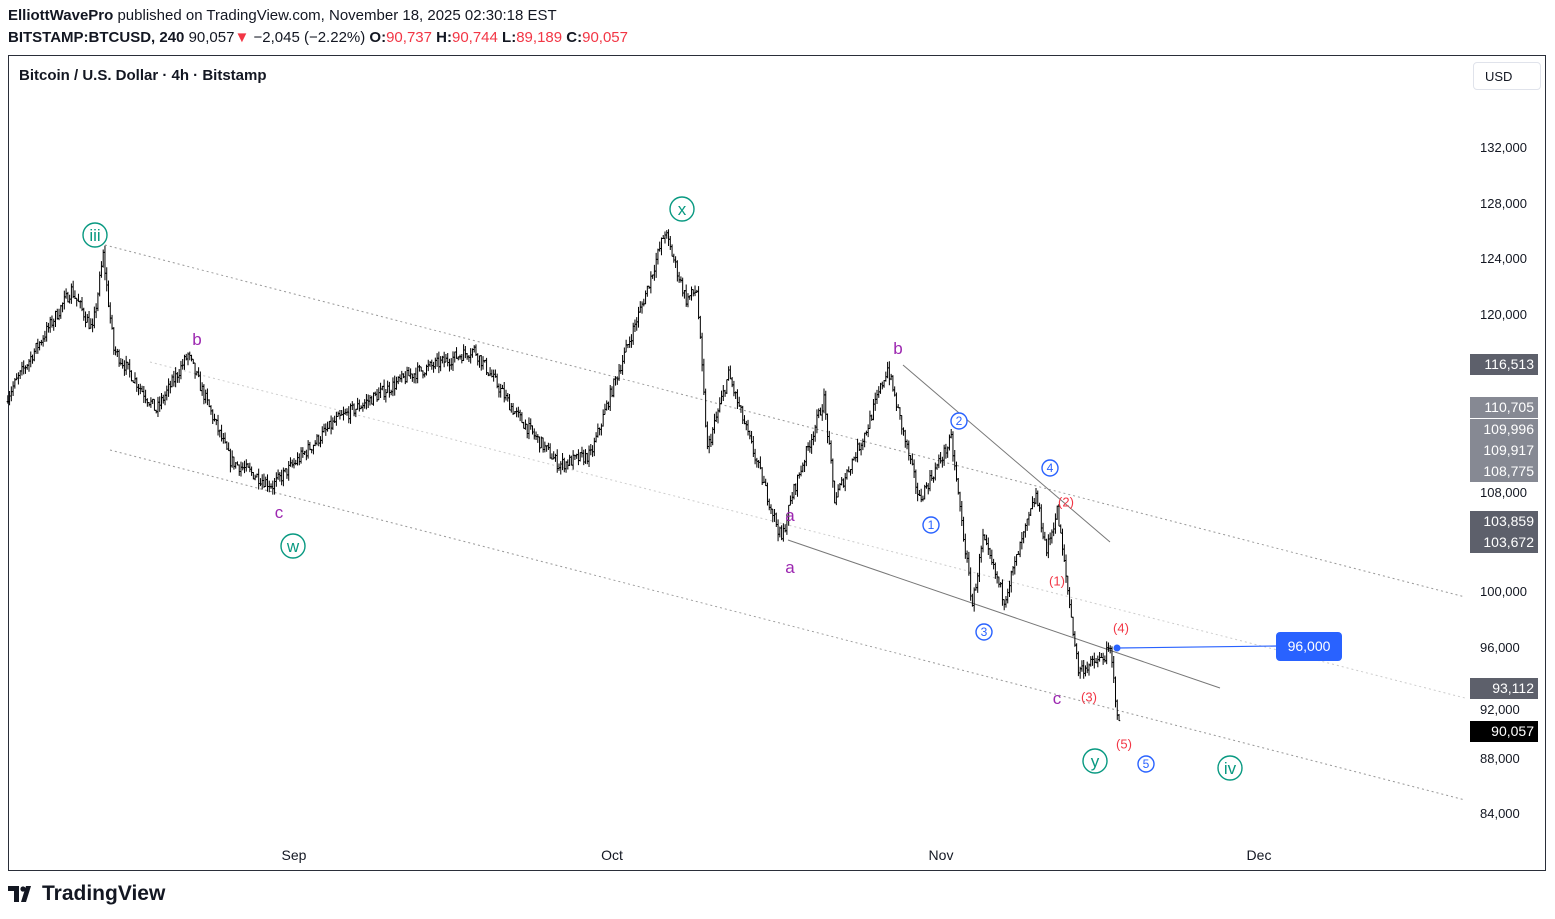  What do you see at coordinates (509, 37) in the screenshot?
I see `low-label: L:` at bounding box center [509, 37].